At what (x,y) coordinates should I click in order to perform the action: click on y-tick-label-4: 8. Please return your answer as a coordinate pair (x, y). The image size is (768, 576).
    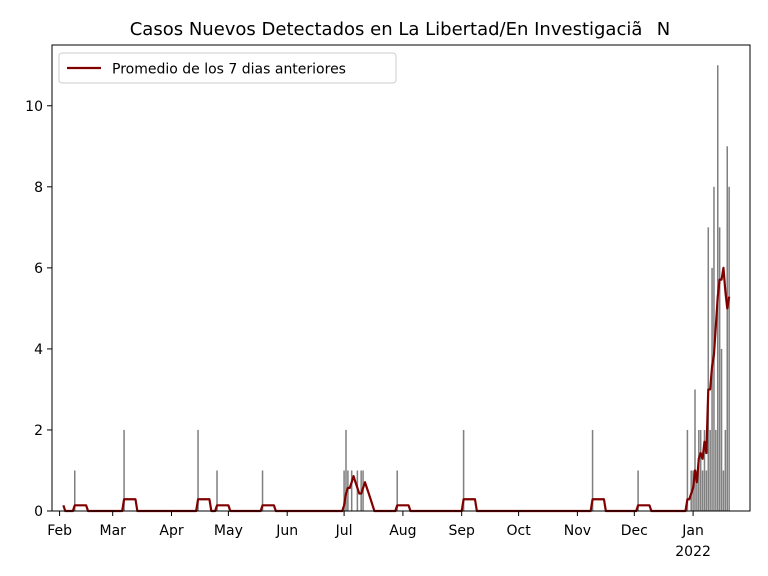
    Looking at the image, I should click on (38, 188).